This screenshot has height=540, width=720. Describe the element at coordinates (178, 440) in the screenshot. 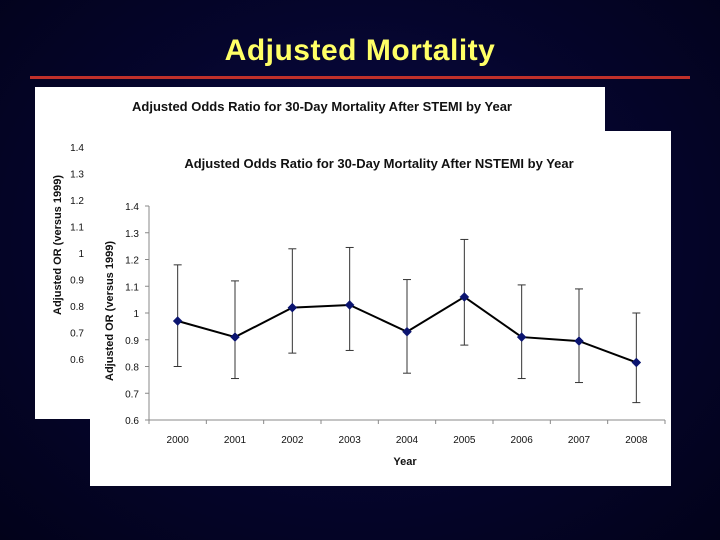

I see `nstemi-x-tick-label: 2000` at that location.